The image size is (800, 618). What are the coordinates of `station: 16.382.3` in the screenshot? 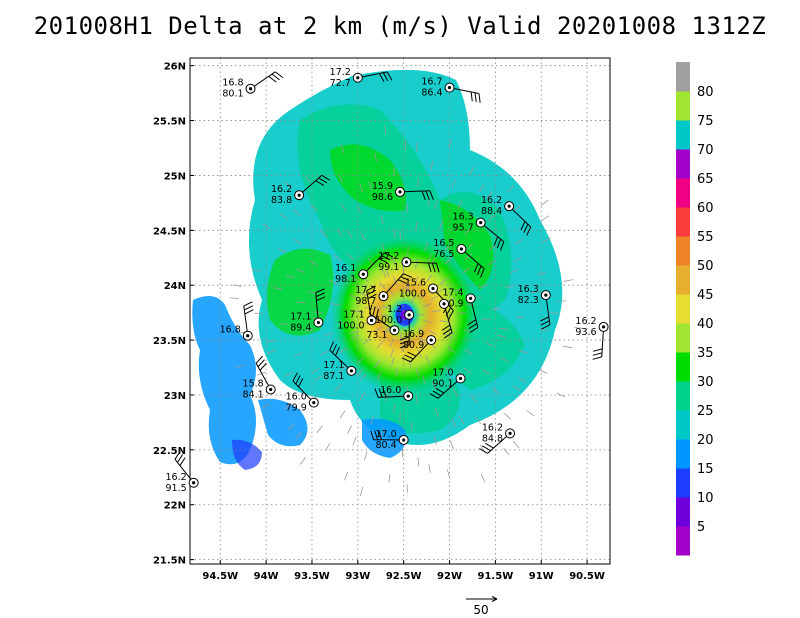 It's located at (534, 307).